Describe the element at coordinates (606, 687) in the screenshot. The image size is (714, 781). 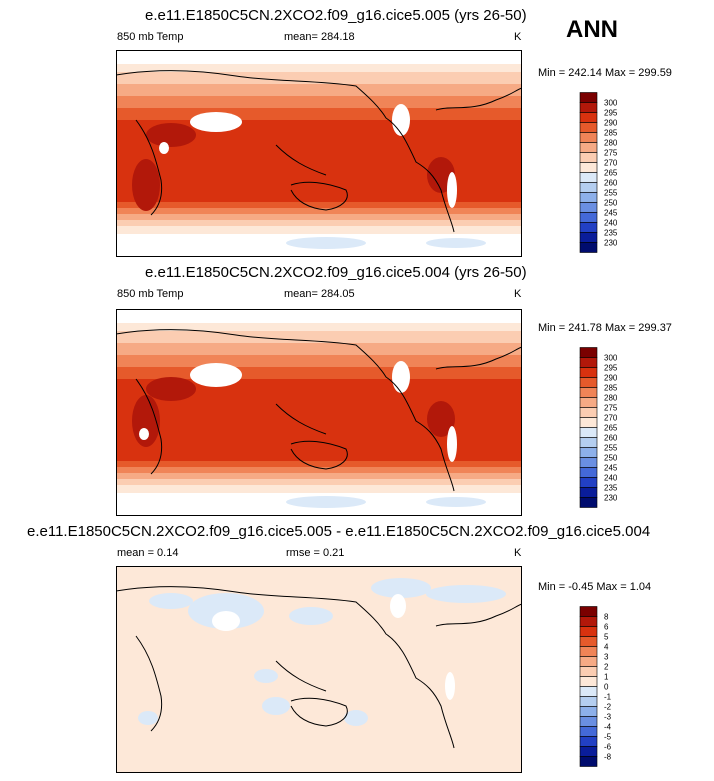
I see `colorbar-label: 0` at that location.